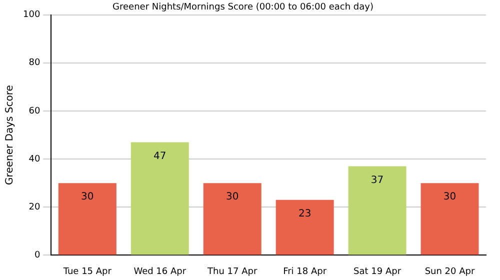 This screenshot has height=280, width=500. Describe the element at coordinates (378, 271) in the screenshot. I see `x-tick-label: Sat 19 Apr` at that location.